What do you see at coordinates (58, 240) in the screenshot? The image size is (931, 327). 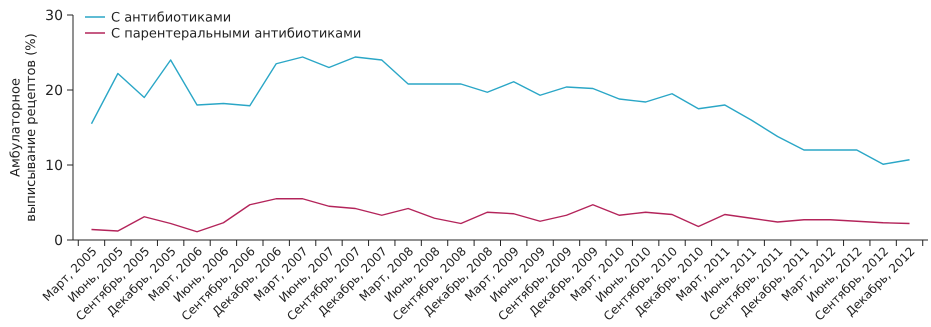 I see `y-tick-label: 0` at bounding box center [58, 240].